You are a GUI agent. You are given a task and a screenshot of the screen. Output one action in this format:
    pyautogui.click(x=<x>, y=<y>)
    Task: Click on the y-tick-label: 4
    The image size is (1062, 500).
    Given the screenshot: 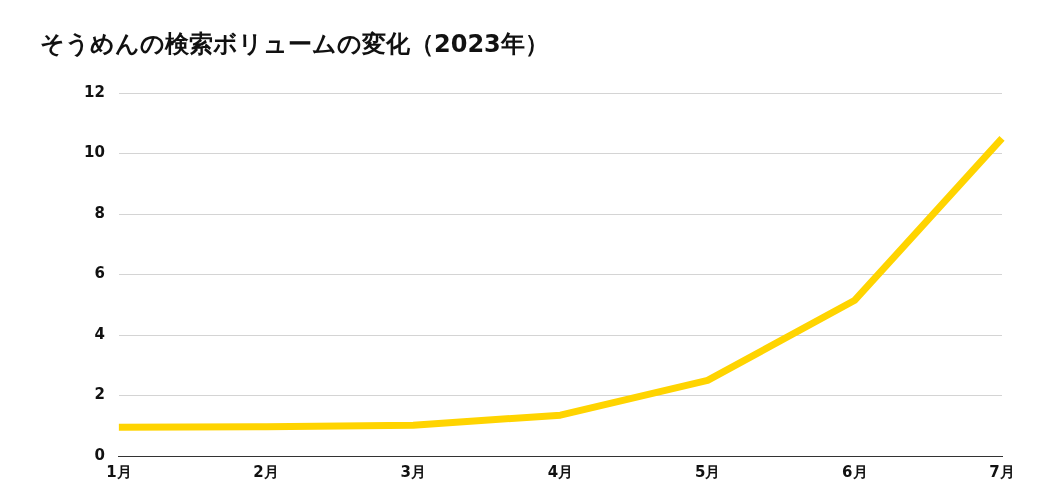 What is the action you would take?
    pyautogui.click(x=99, y=333)
    